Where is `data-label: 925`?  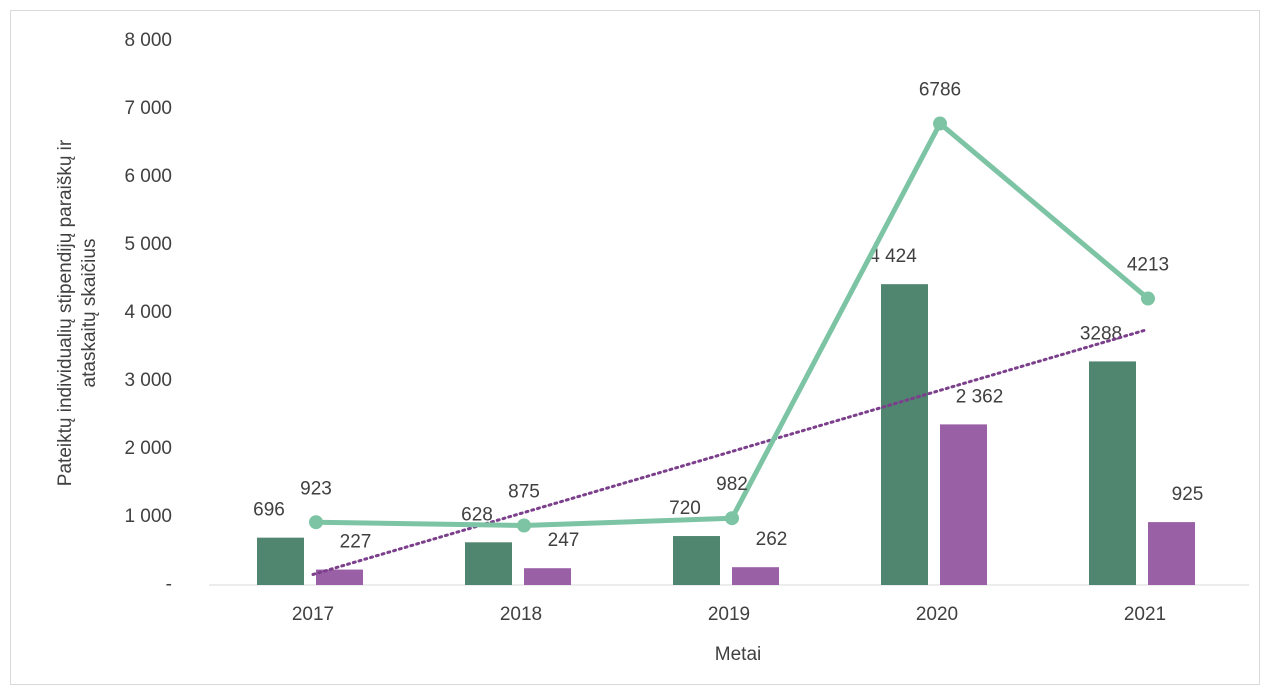
data-label: 925 is located at coordinates (1188, 494).